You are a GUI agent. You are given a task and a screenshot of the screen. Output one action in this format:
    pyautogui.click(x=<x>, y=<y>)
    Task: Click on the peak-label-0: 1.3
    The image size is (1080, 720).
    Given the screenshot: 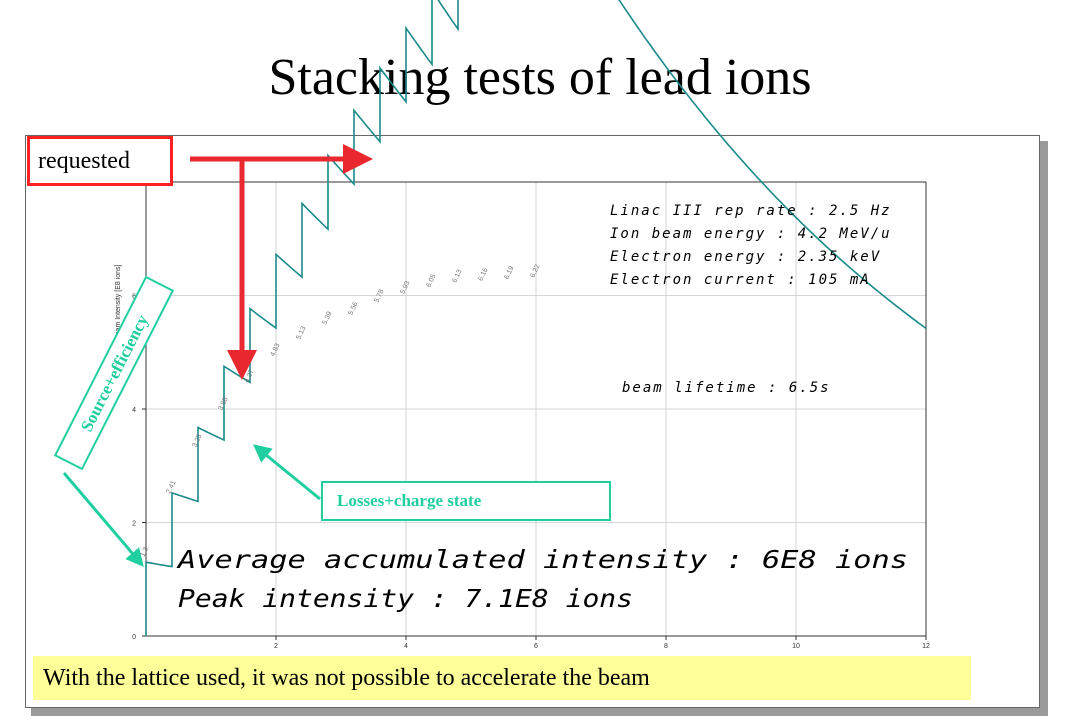 What is the action you would take?
    pyautogui.click(x=144, y=552)
    